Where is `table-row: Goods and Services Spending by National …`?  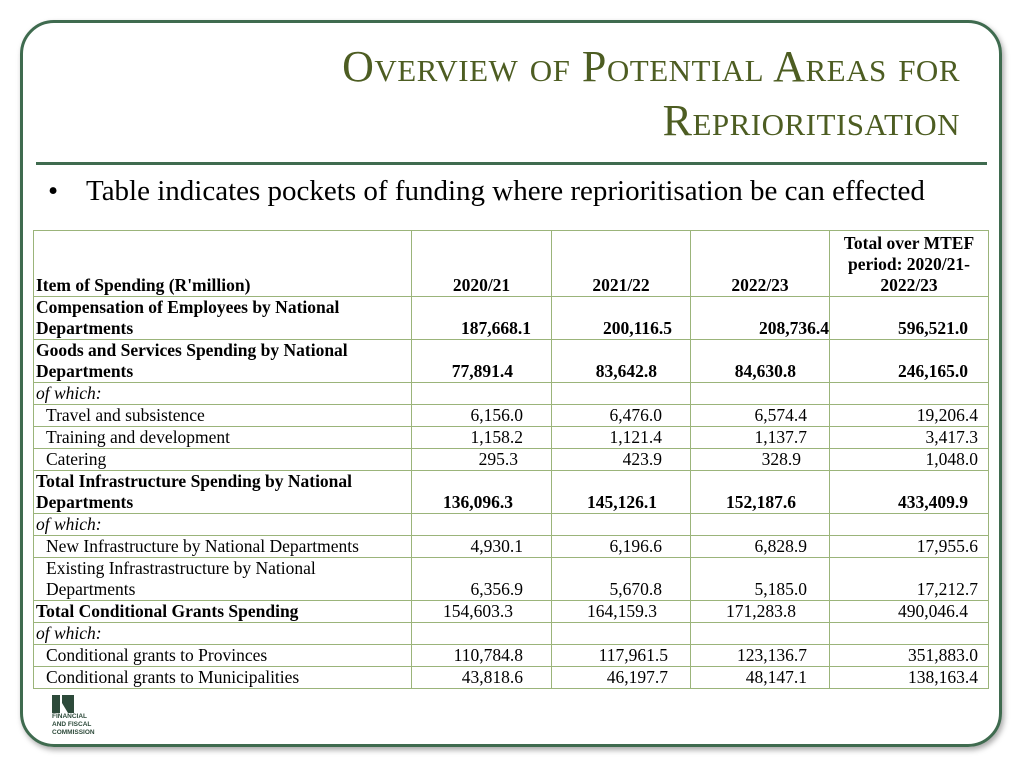
table-row: Goods and Services Spending by National … is located at coordinates (511, 361).